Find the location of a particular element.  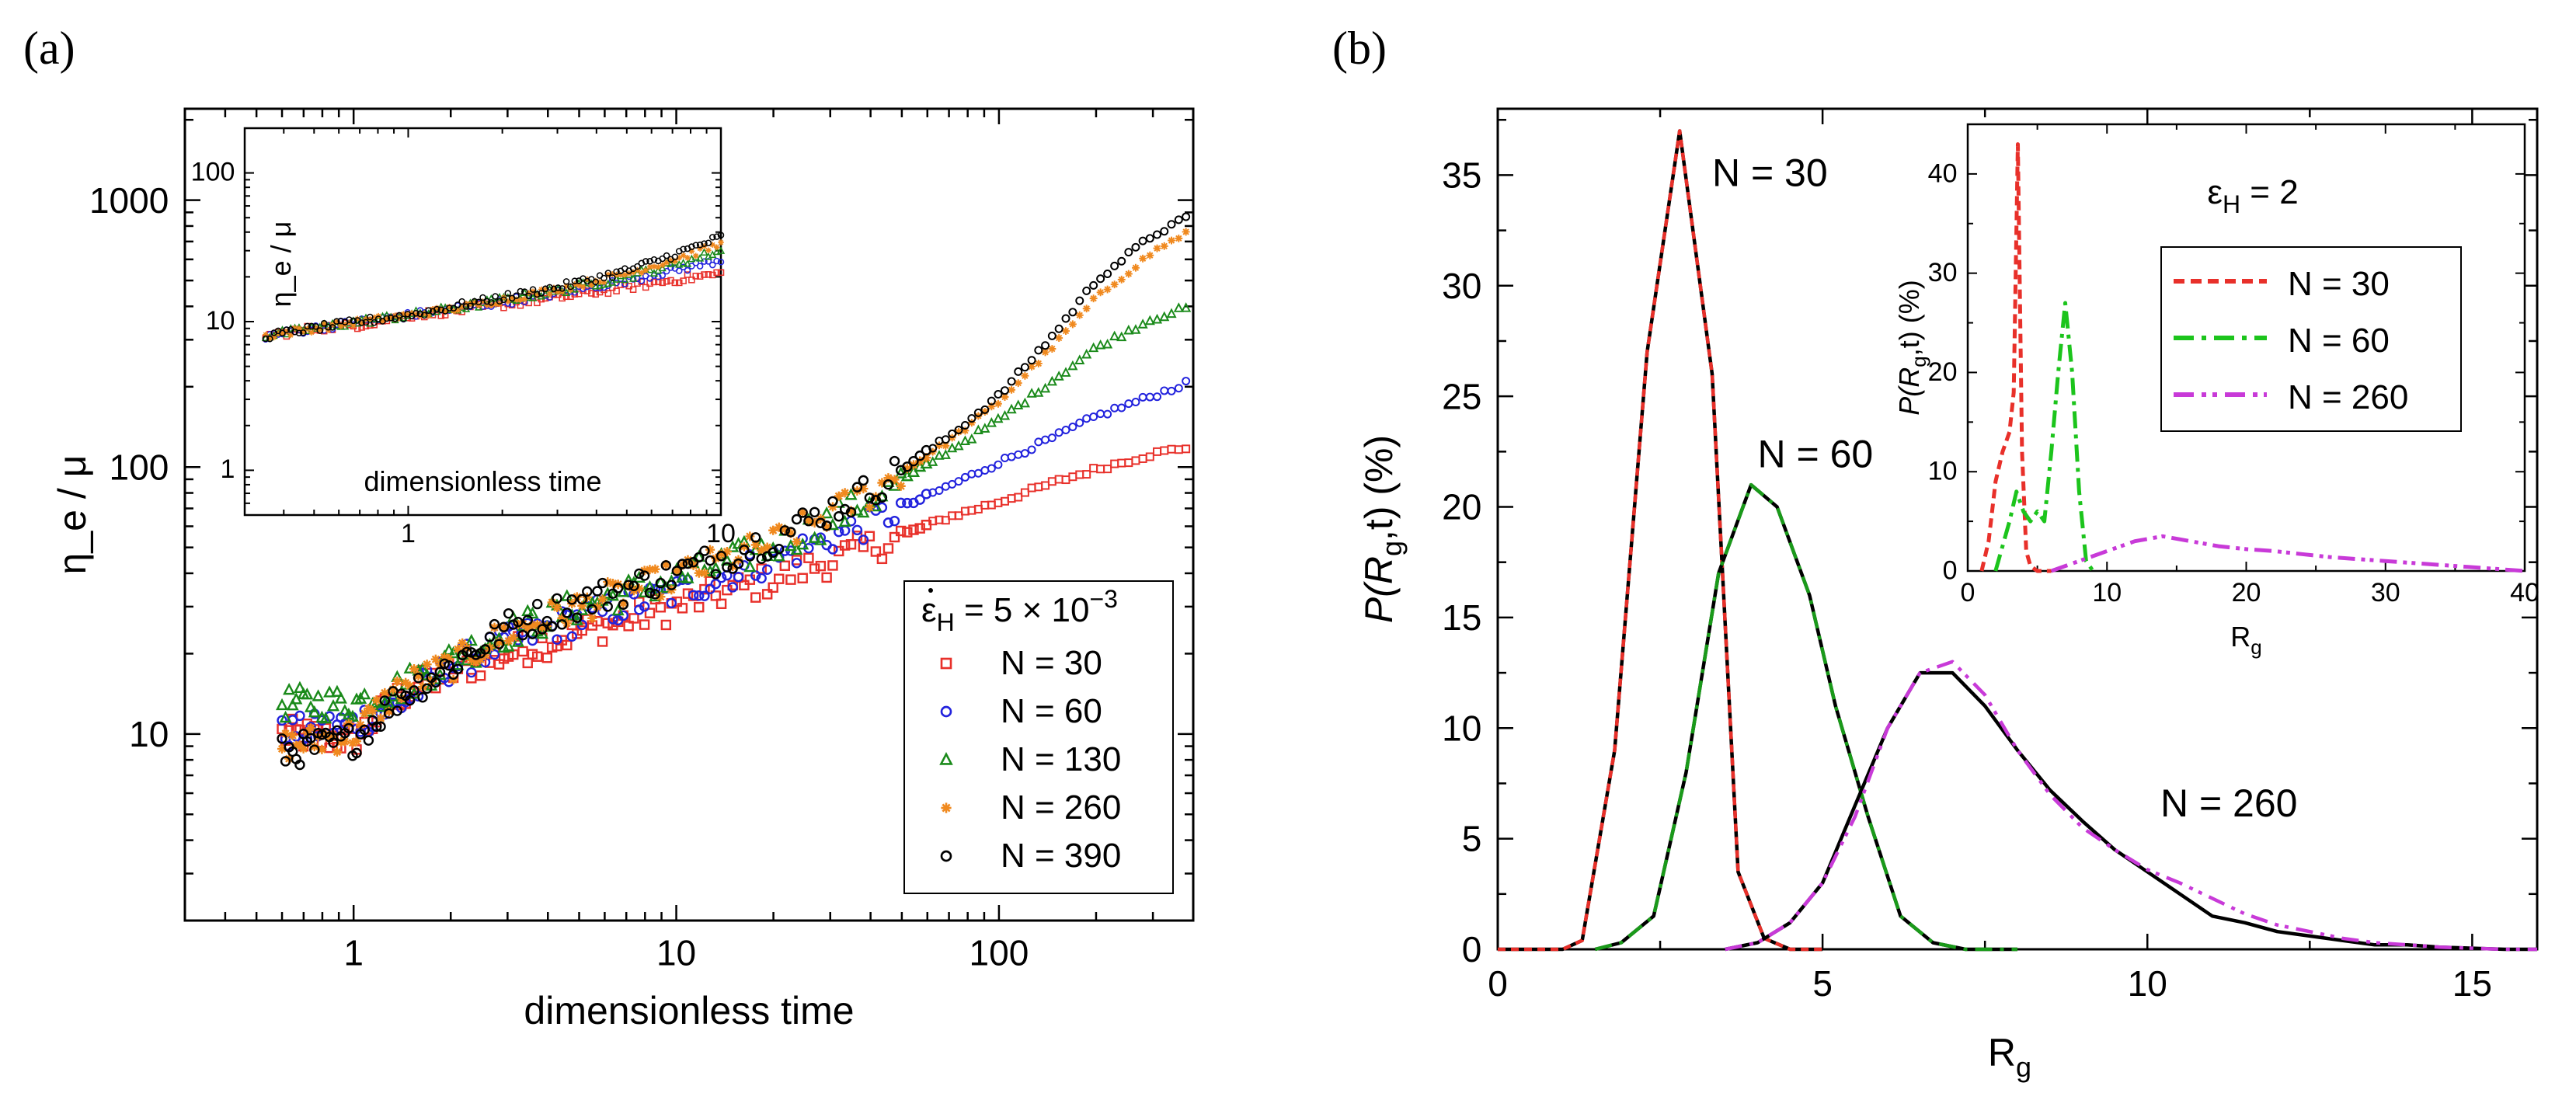

panel-a-legend-label: N = 130 is located at coordinates (1061, 759).